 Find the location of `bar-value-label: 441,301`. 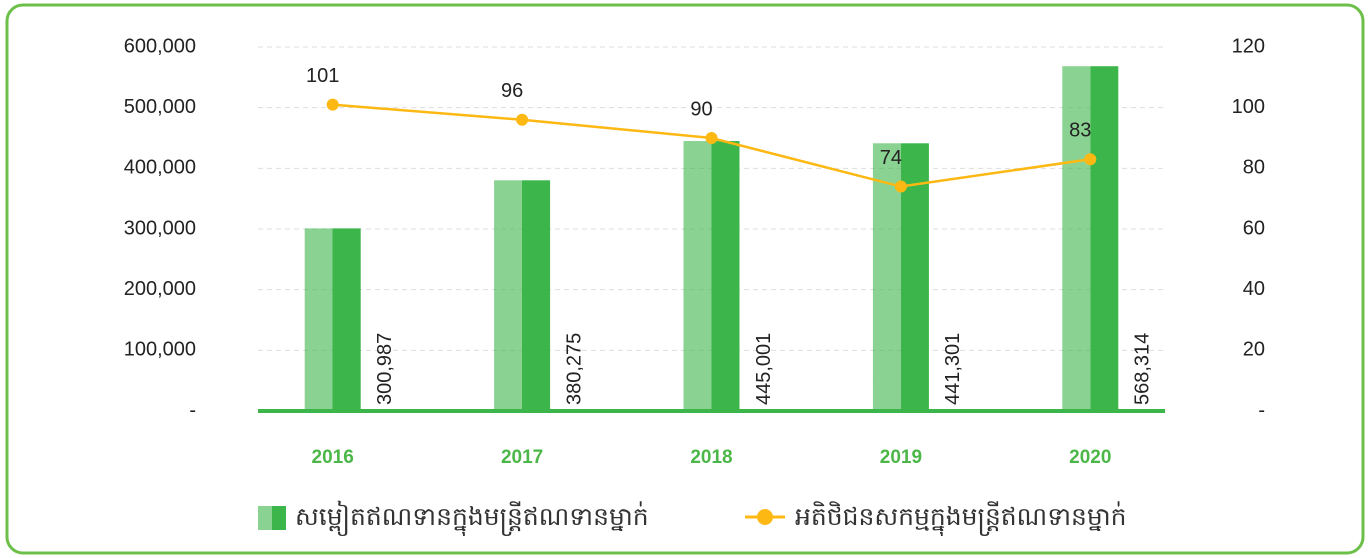

bar-value-label: 441,301 is located at coordinates (953, 369).